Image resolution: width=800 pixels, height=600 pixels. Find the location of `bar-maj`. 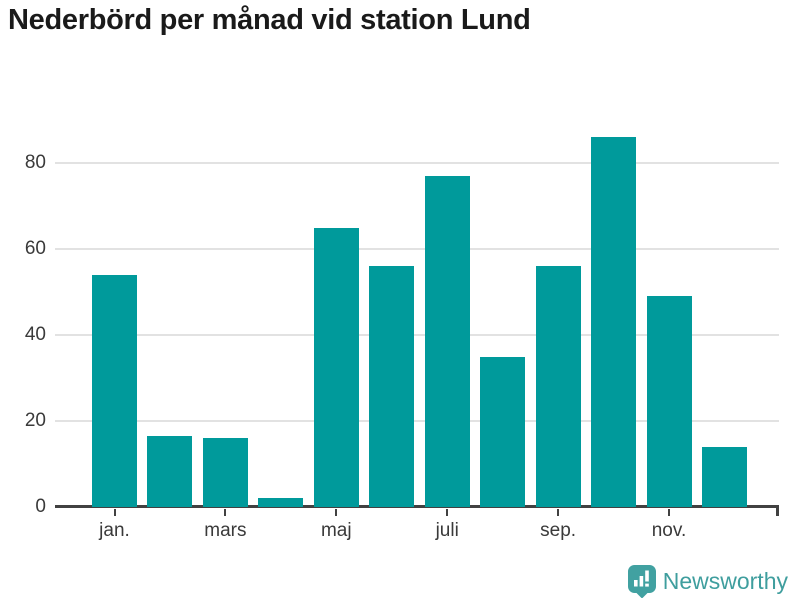

bar-maj is located at coordinates (336, 367).